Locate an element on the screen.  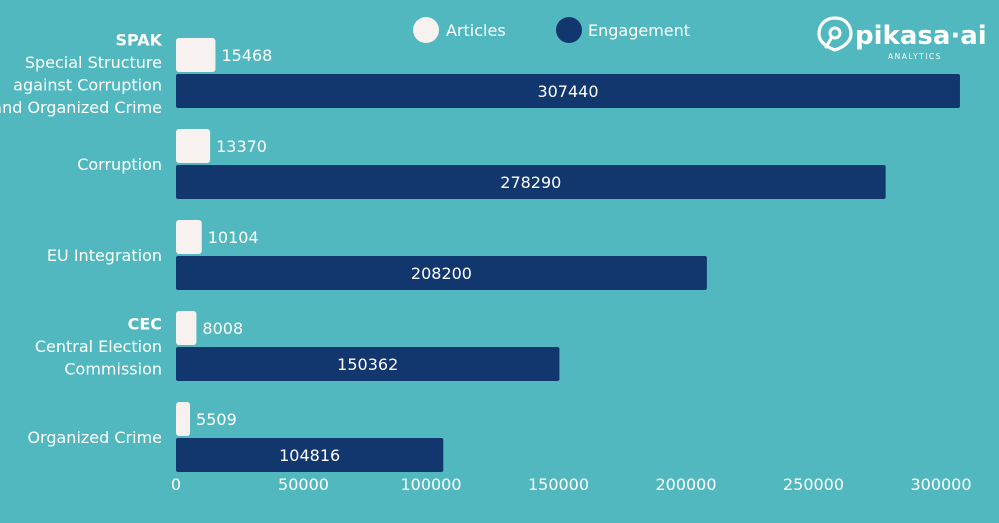
x-tick-label: 250000 is located at coordinates (813, 484).